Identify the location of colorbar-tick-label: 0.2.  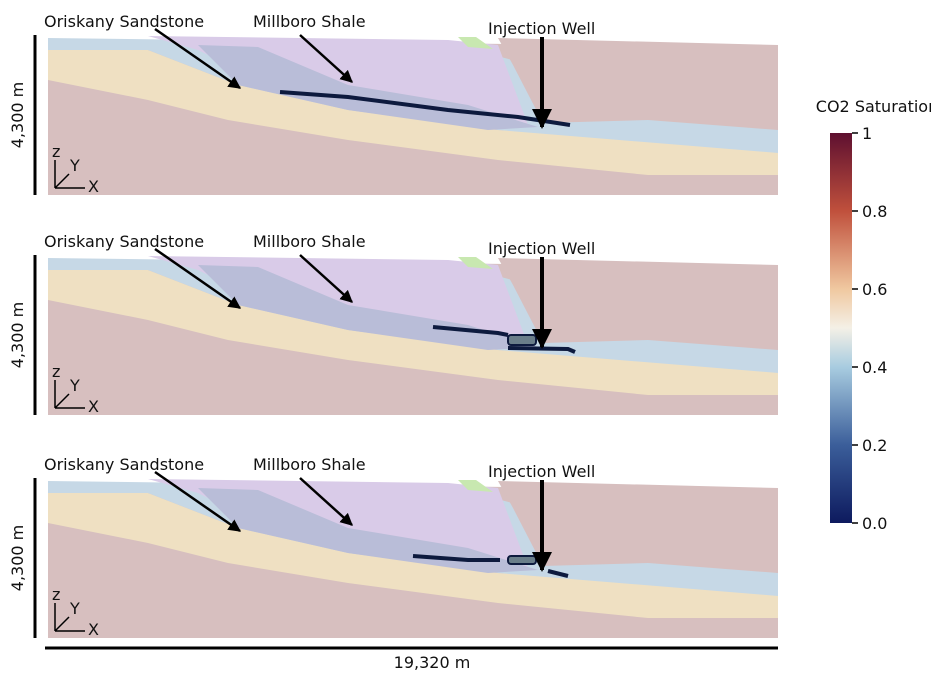
(874, 445).